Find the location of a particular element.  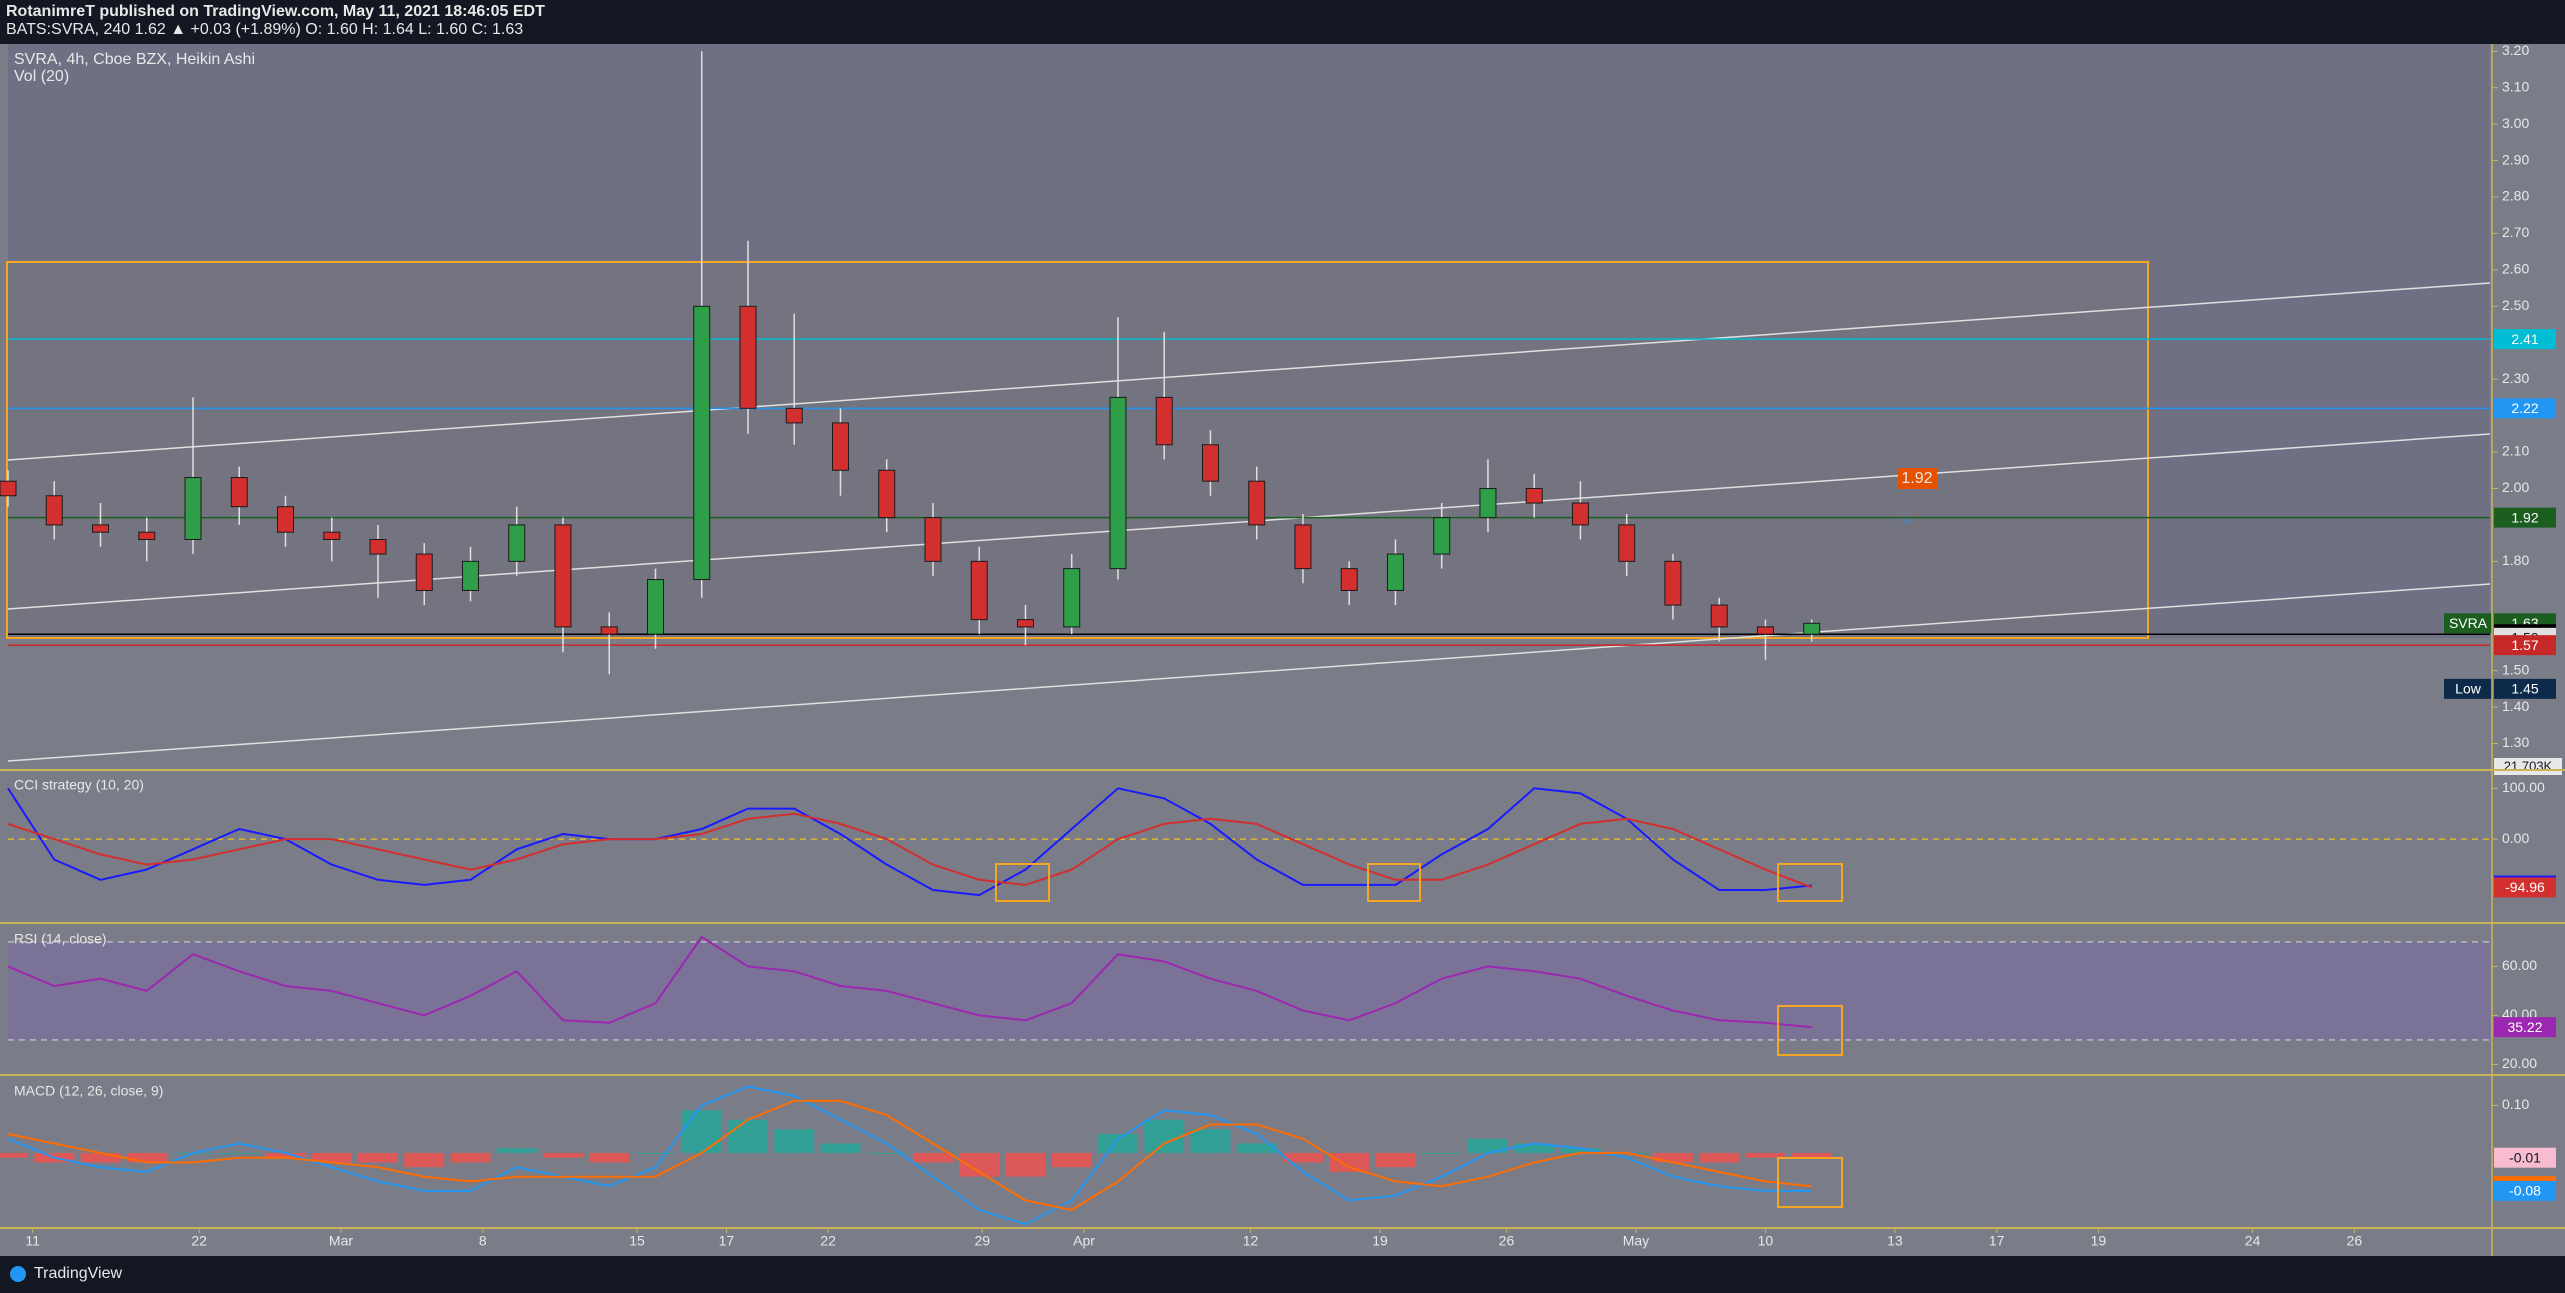

x-tick-label: May is located at coordinates (1636, 1241).